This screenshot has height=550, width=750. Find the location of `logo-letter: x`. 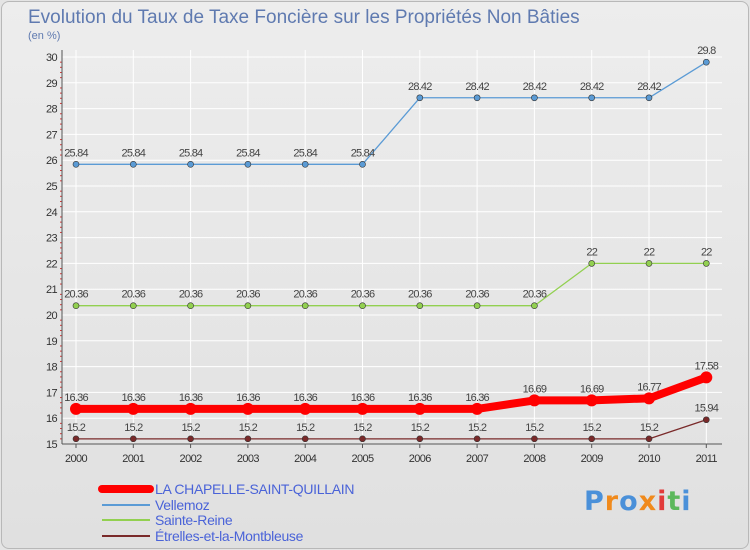

logo-letter: x is located at coordinates (648, 501).